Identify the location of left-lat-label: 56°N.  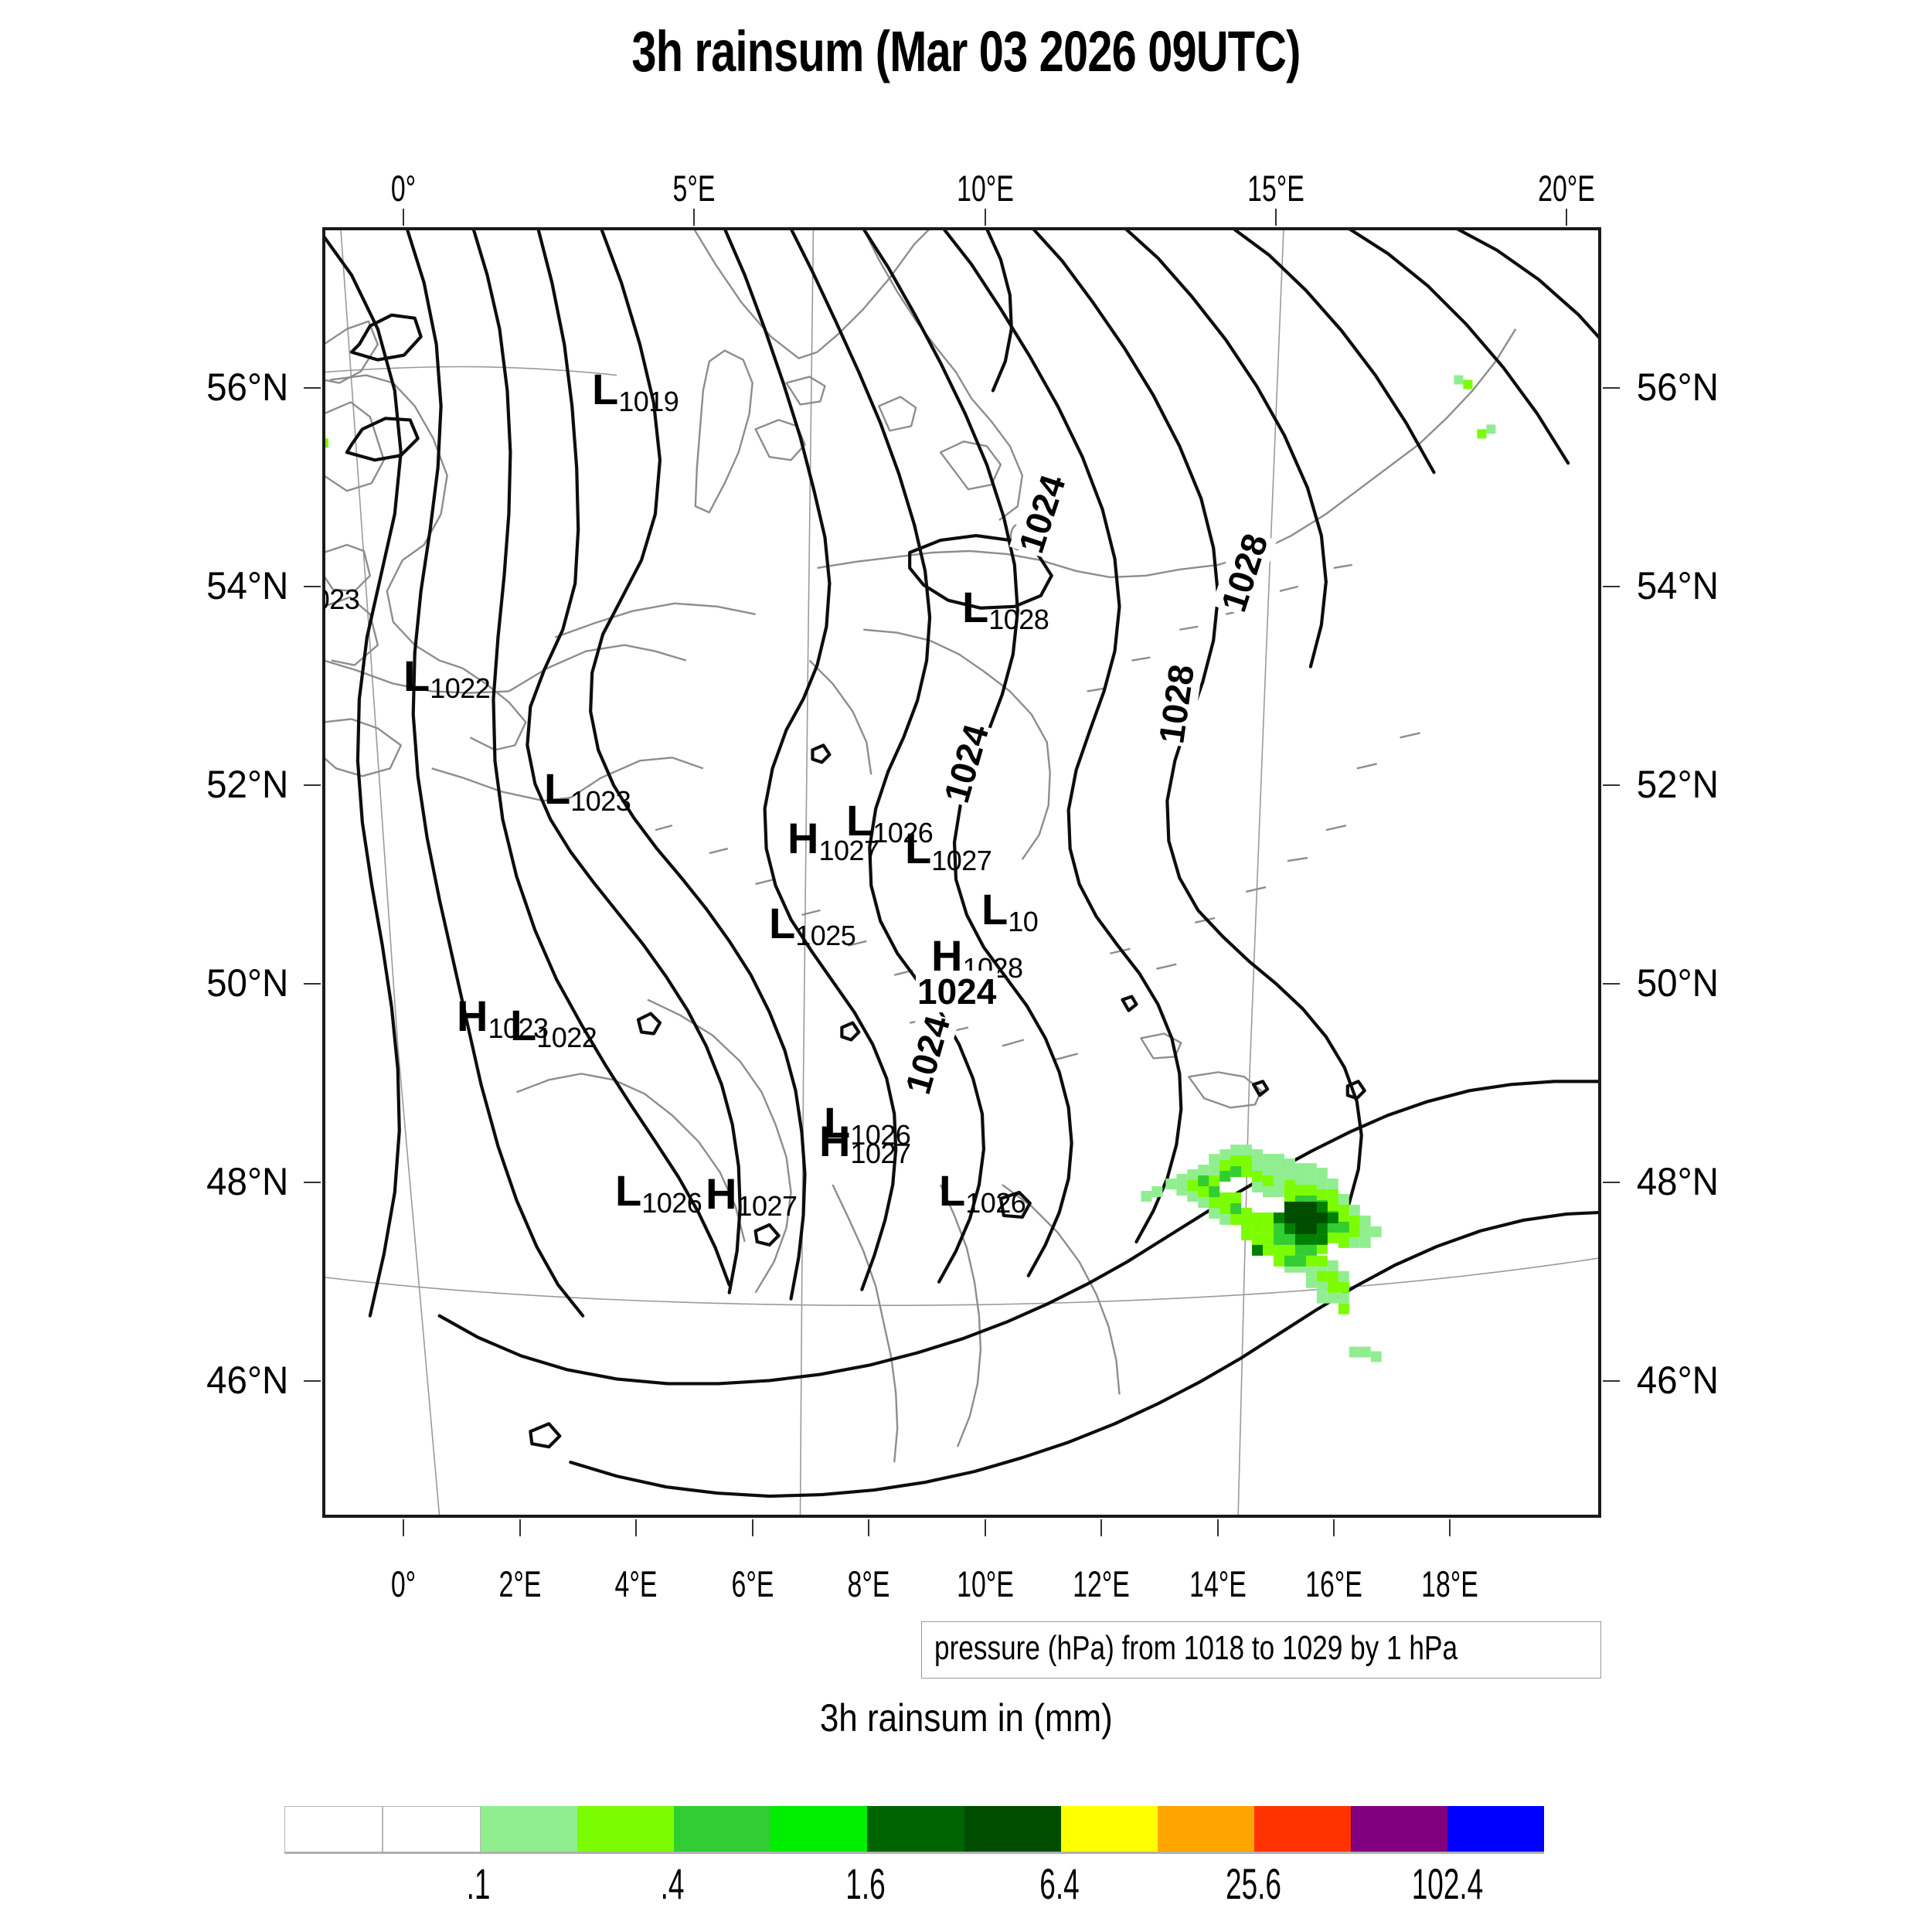
(248, 388).